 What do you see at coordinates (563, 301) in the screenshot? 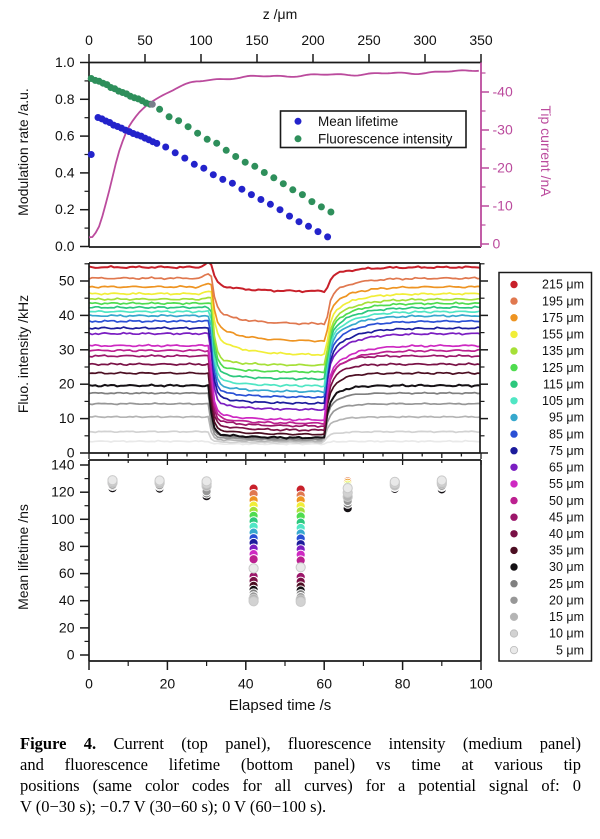
I see `svg-text: 195 μm` at bounding box center [563, 301].